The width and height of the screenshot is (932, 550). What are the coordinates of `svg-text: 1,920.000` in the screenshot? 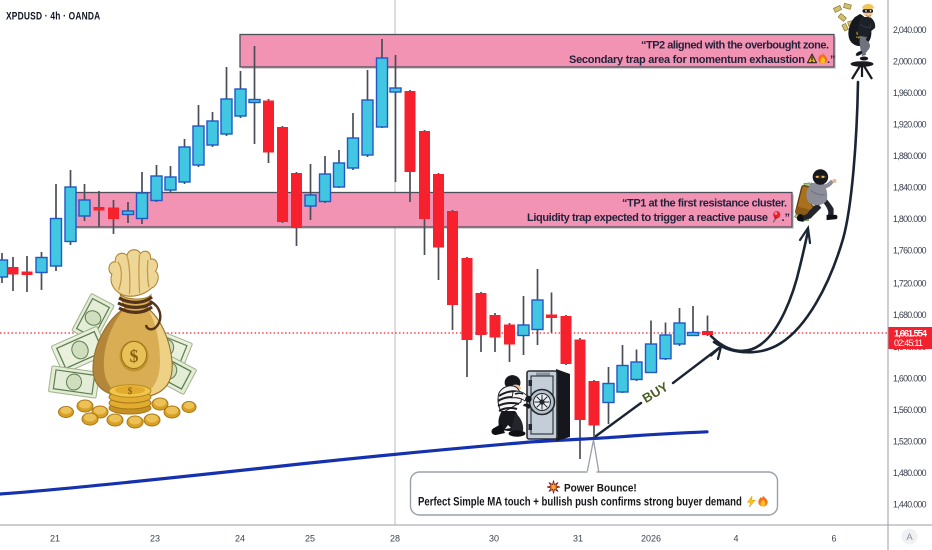 It's located at (910, 125).